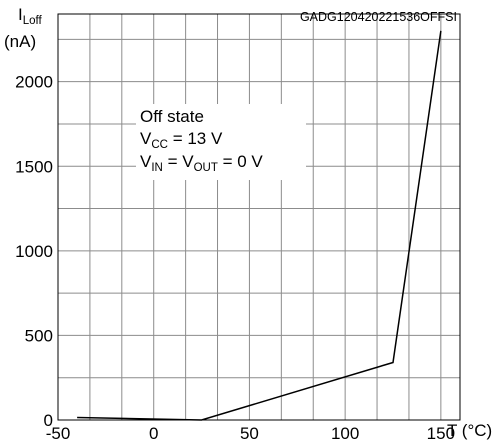  I want to click on x-axis-label: T (°C), so click(469, 430).